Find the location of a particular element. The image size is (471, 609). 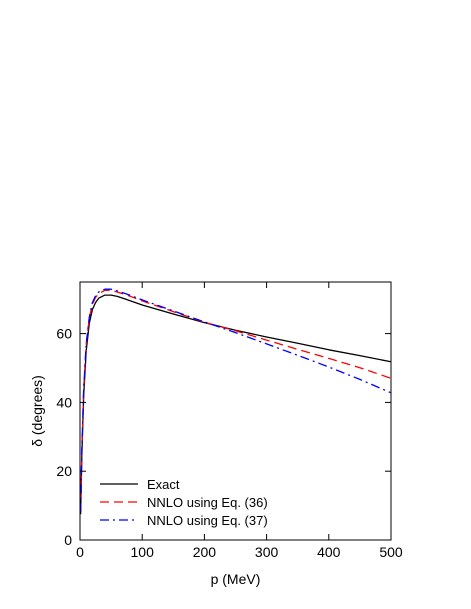

y-tick-label: 60 is located at coordinates (64, 334).